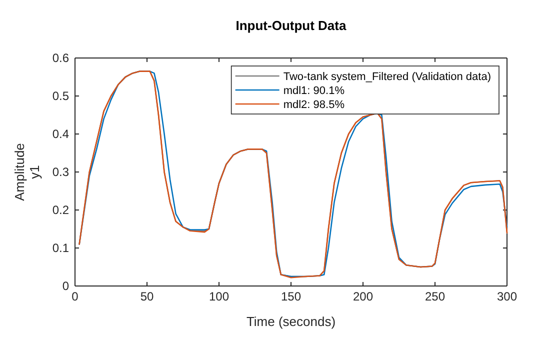  I want to click on x-tick-label: 150, so click(291, 297).